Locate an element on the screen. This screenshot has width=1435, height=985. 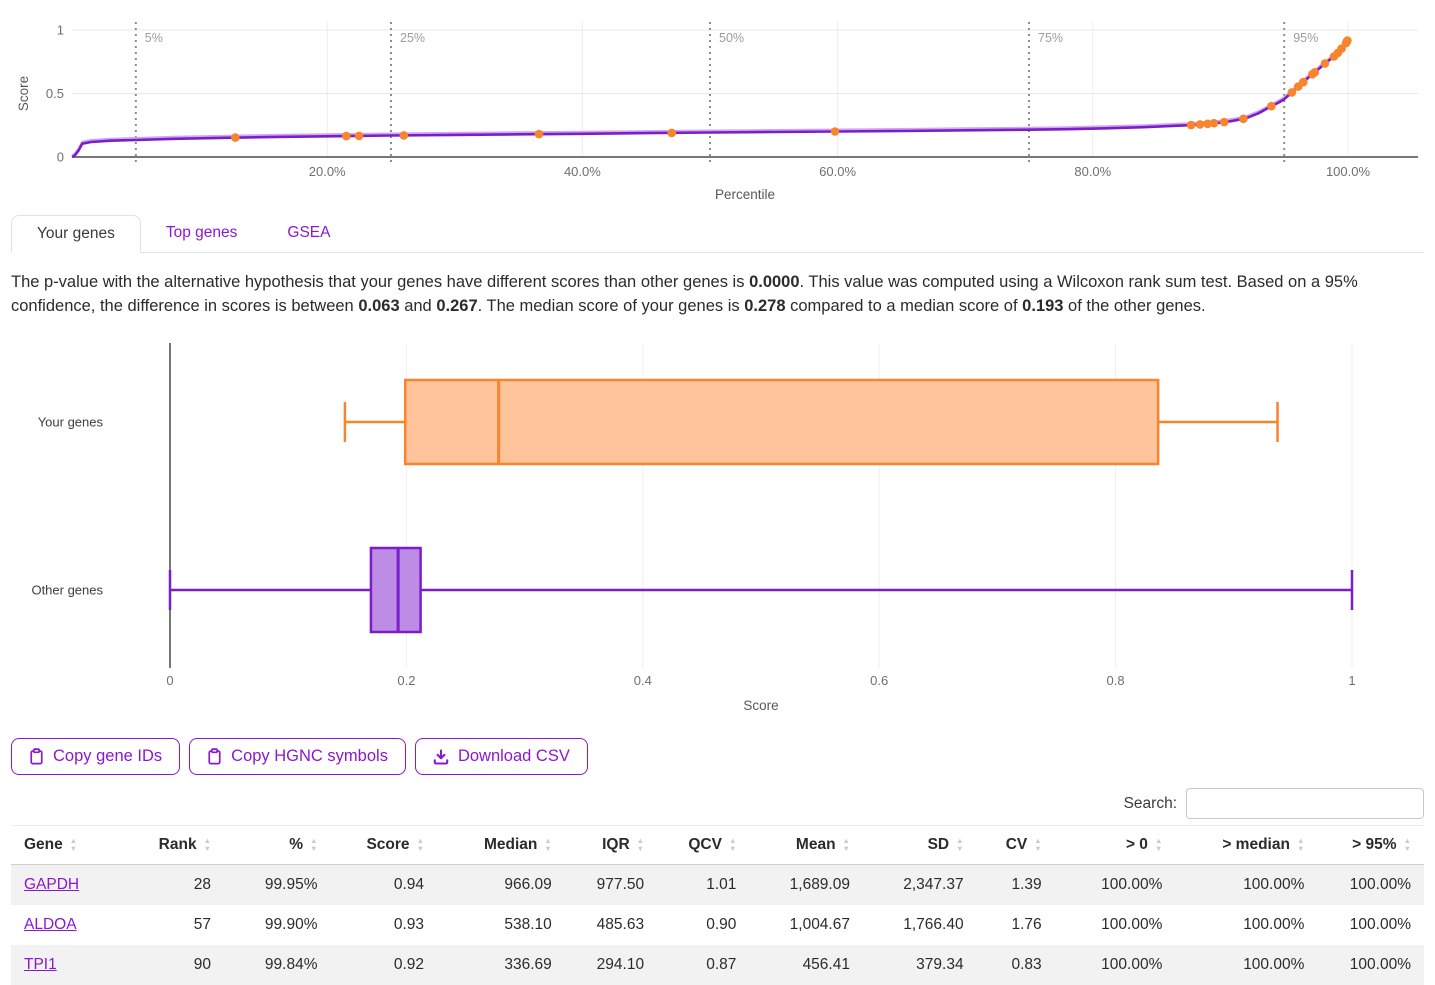
gene-link: TPI1 is located at coordinates (40, 964).